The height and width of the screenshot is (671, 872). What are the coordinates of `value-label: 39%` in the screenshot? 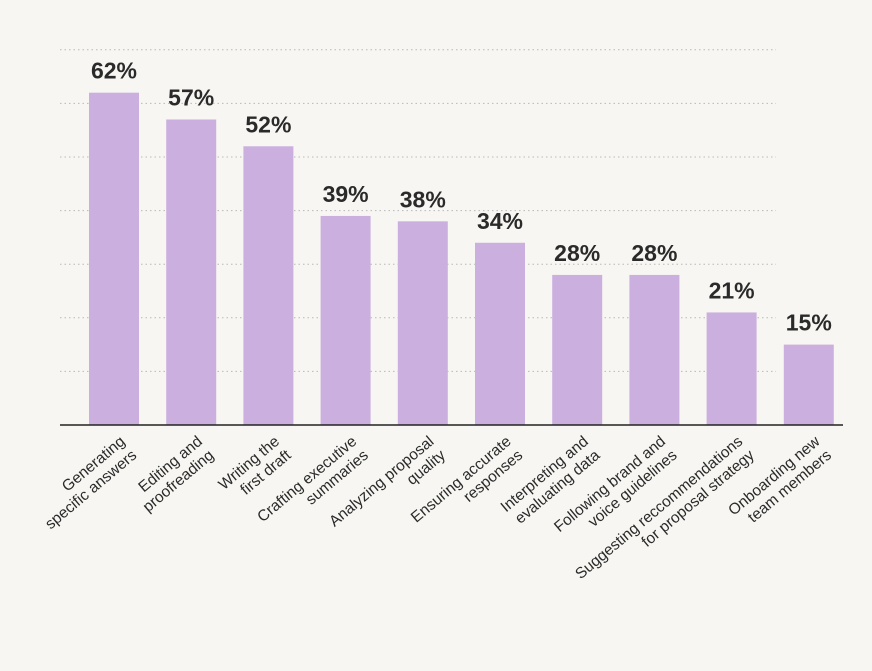 It's located at (346, 194).